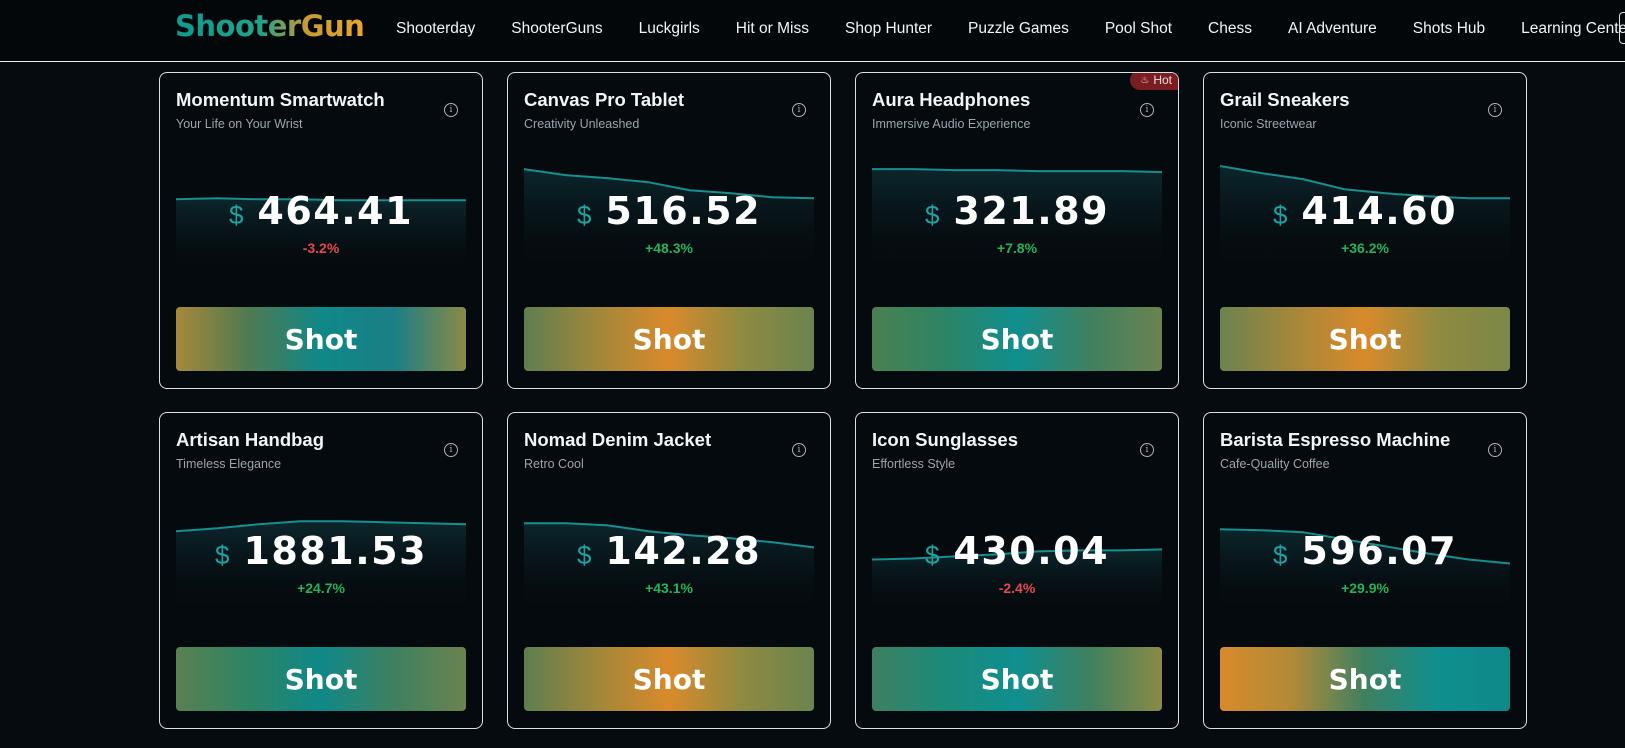  I want to click on nav-item-hit-or-miss: Hit or Miss, so click(772, 28).